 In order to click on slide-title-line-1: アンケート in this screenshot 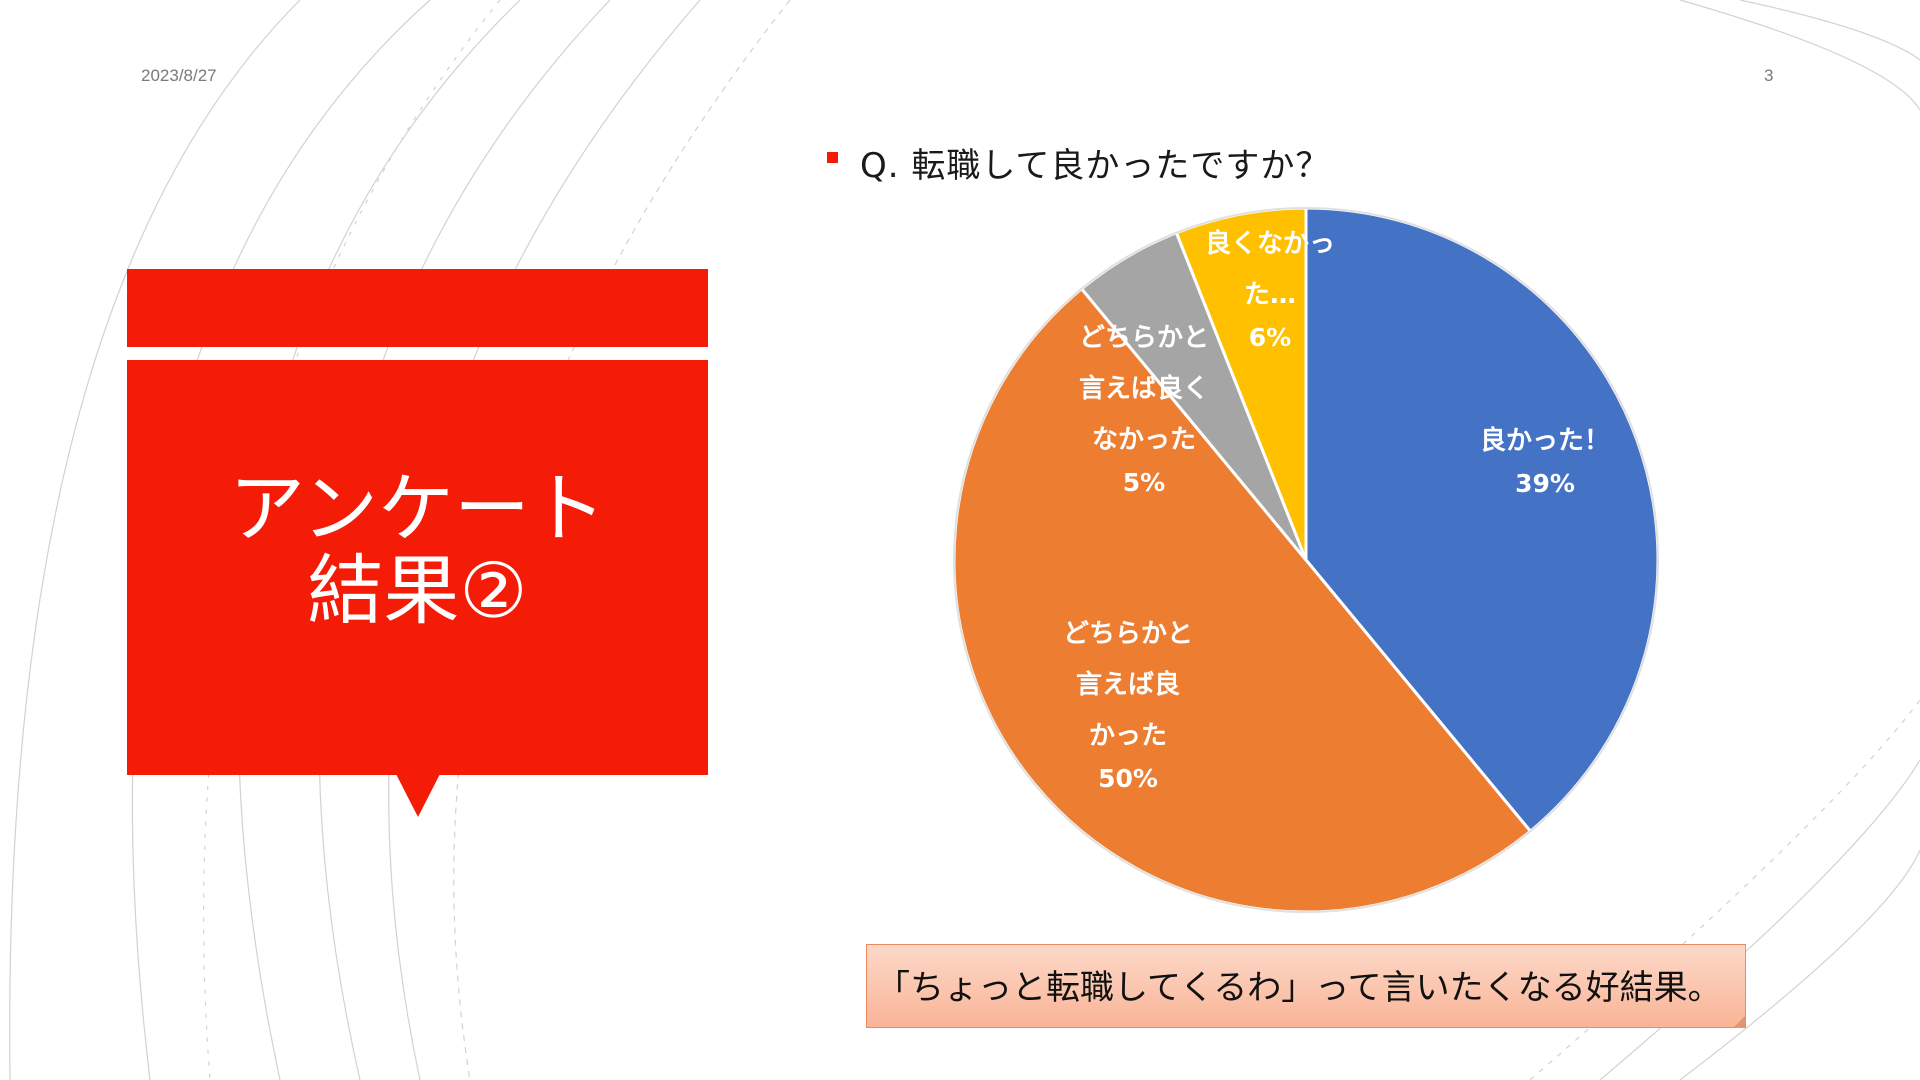, I will do `click(417, 508)`.